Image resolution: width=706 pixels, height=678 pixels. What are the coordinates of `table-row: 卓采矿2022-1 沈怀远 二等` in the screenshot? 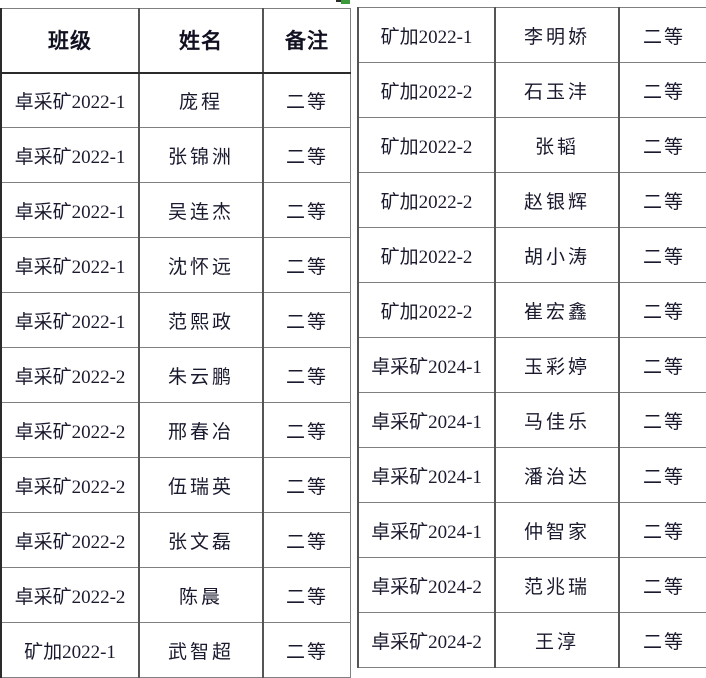 It's located at (175, 265).